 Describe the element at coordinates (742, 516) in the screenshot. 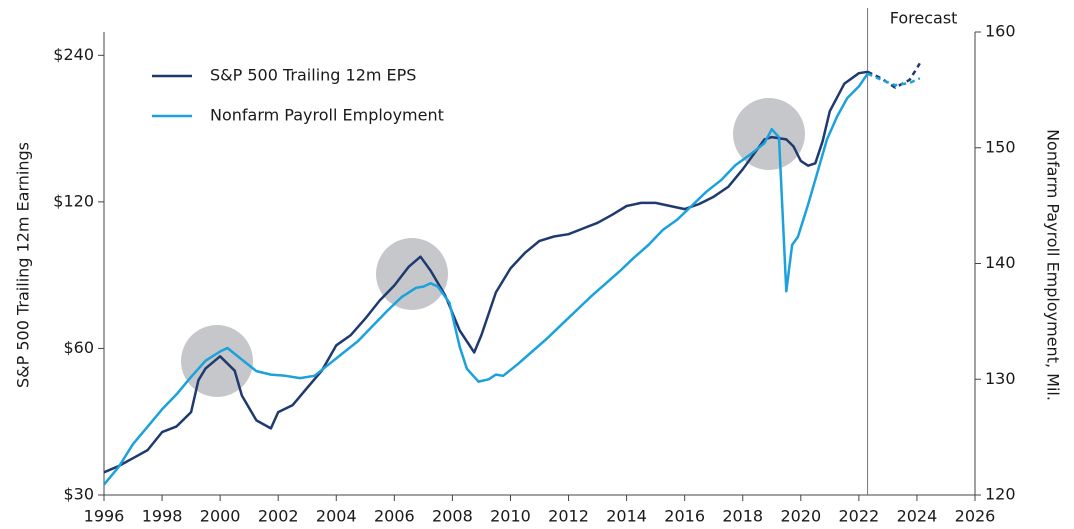

I see `x-tick-label: 2018` at that location.